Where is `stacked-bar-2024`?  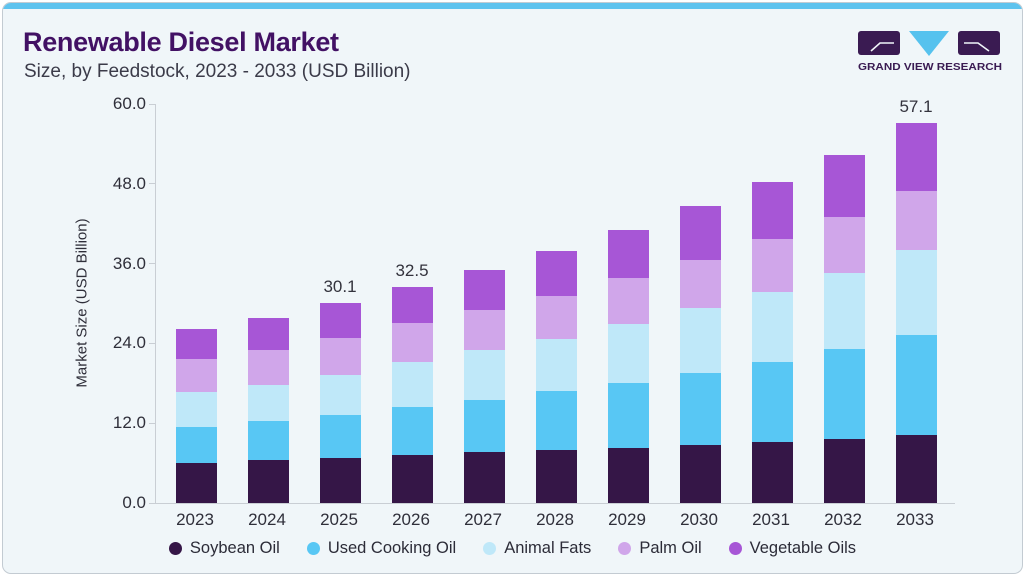 stacked-bar-2024 is located at coordinates (268, 410).